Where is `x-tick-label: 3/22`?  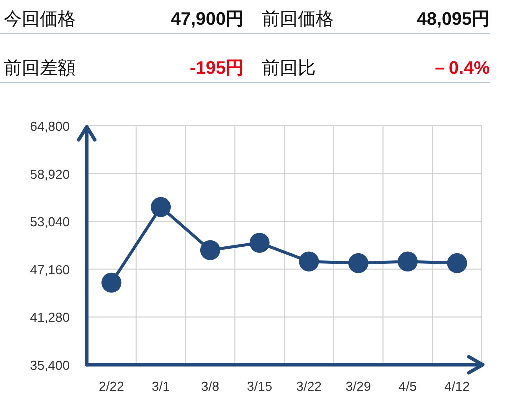
x-tick-label: 3/22 is located at coordinates (309, 386).